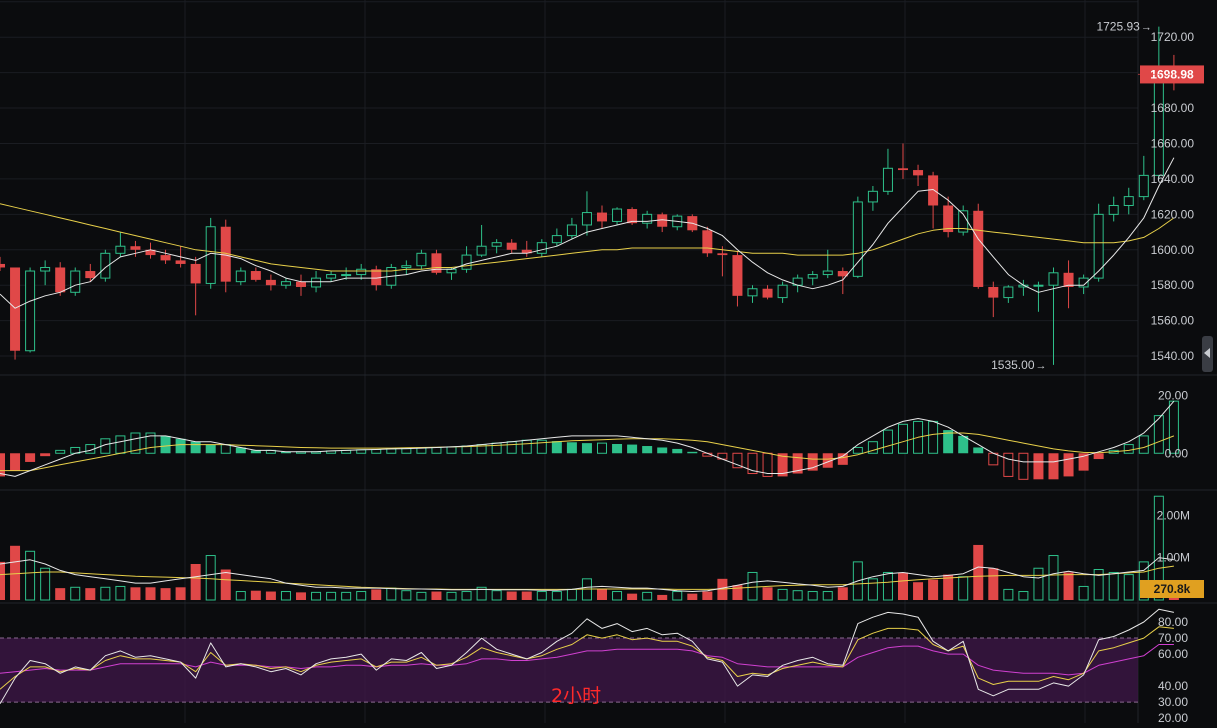  I want to click on rsi-tick-label: 70.00, so click(1173, 638).